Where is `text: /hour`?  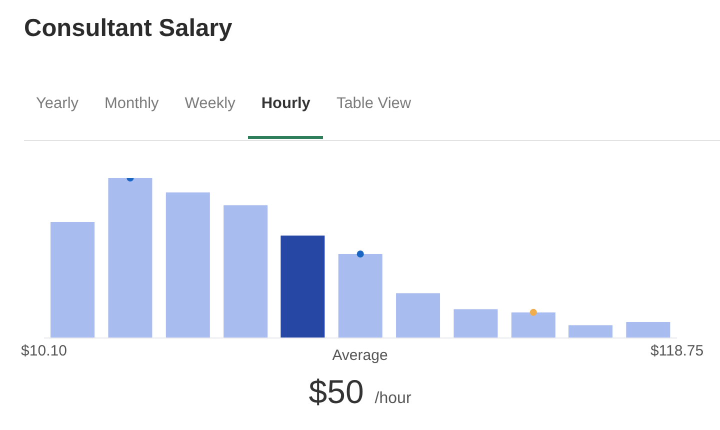 text: /hour is located at coordinates (393, 399).